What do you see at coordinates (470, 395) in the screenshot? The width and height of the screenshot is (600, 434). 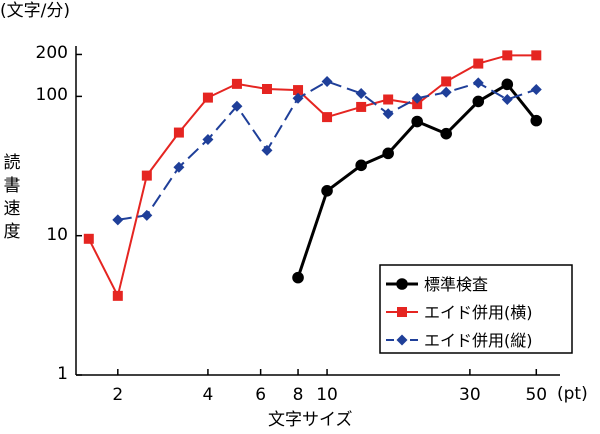 I see `x-tick-label: 30` at bounding box center [470, 395].